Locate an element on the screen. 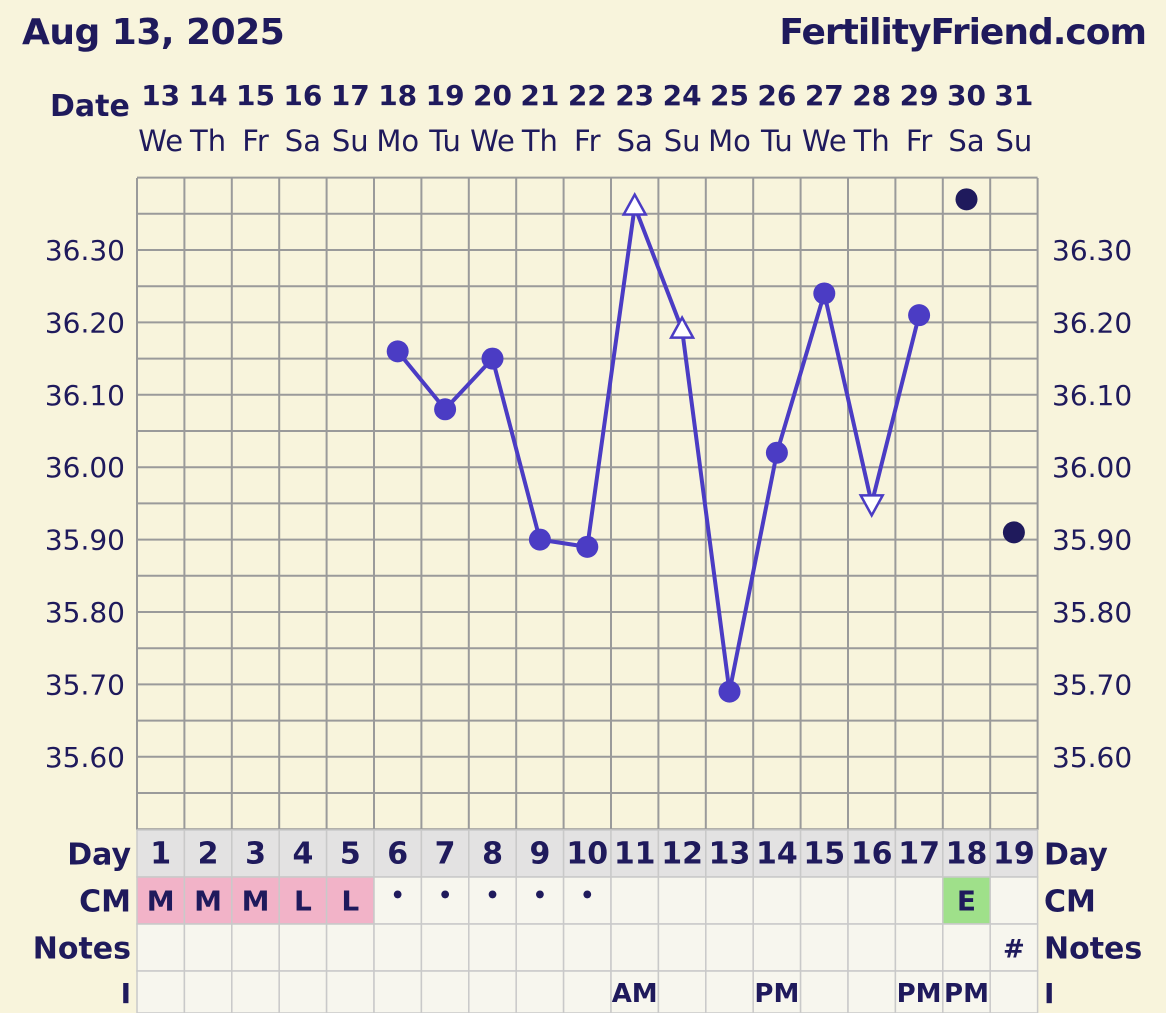 This screenshot has width=1170, height=1013. weekday-label: We is located at coordinates (492, 141).